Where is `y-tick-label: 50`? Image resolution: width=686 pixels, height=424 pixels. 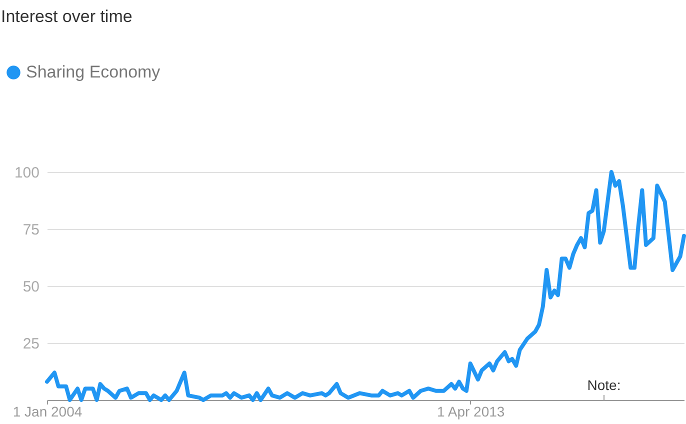 y-tick-label: 50 is located at coordinates (31, 287).